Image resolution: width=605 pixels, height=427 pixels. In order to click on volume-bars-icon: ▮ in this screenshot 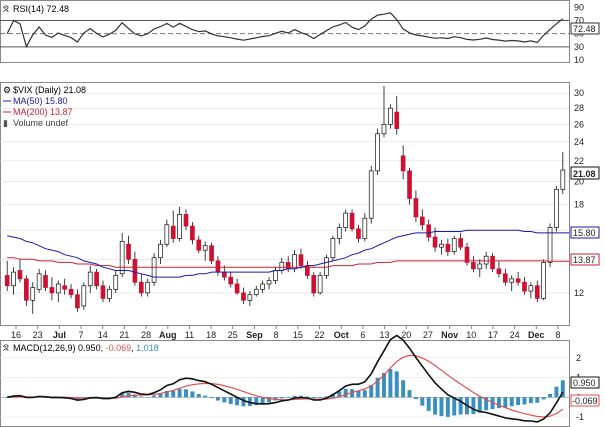, I will do `click(5, 123)`.